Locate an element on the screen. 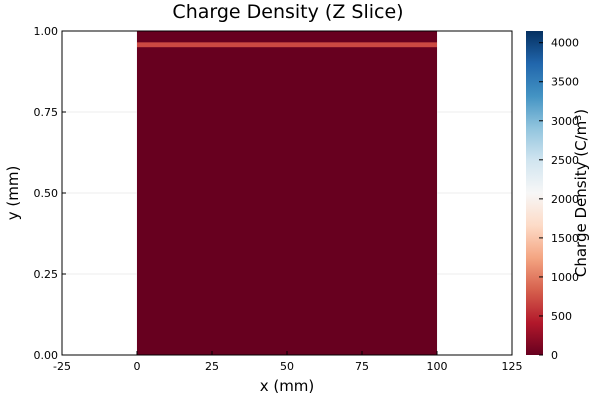  y-tick-label: 0.00 is located at coordinates (46, 355).